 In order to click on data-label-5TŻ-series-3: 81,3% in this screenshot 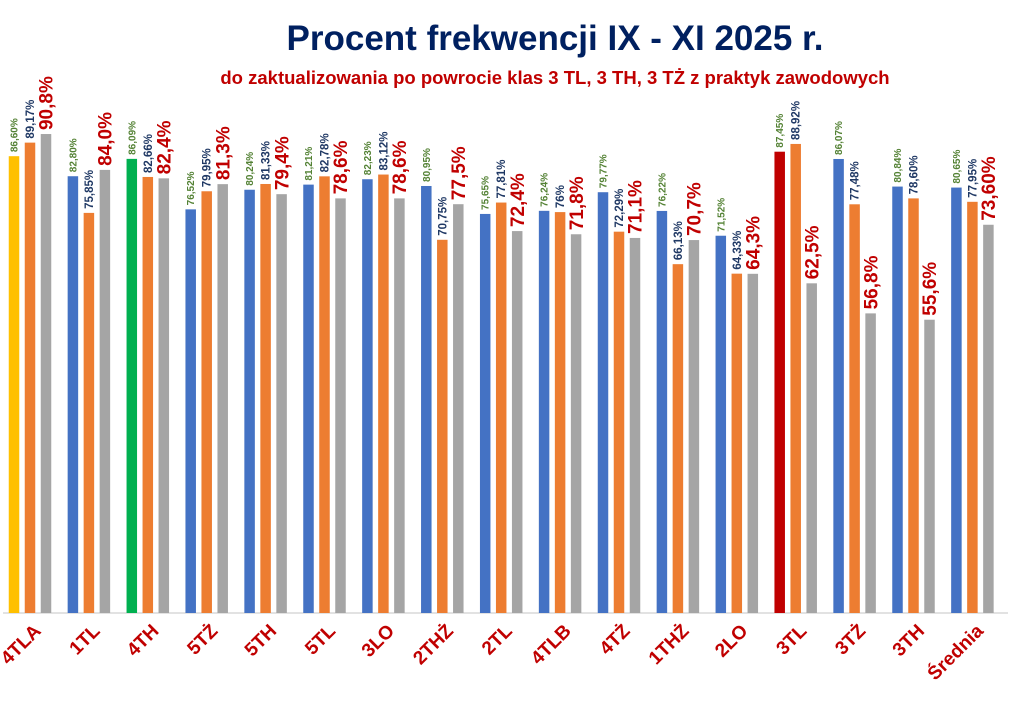, I will do `click(223, 153)`.